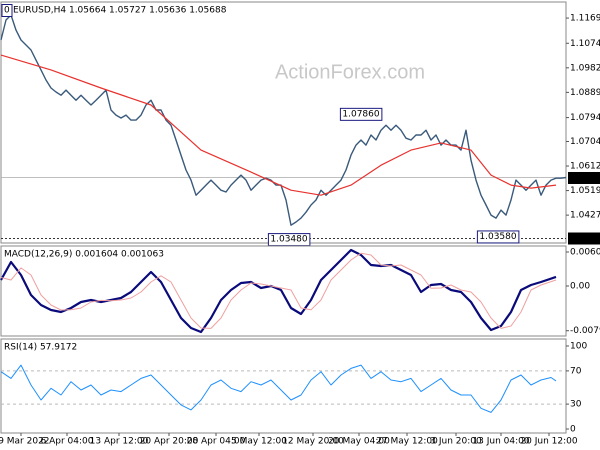  What do you see at coordinates (25, 442) in the screenshot?
I see `x-tick-label: 29 Mar 2022` at bounding box center [25, 442].